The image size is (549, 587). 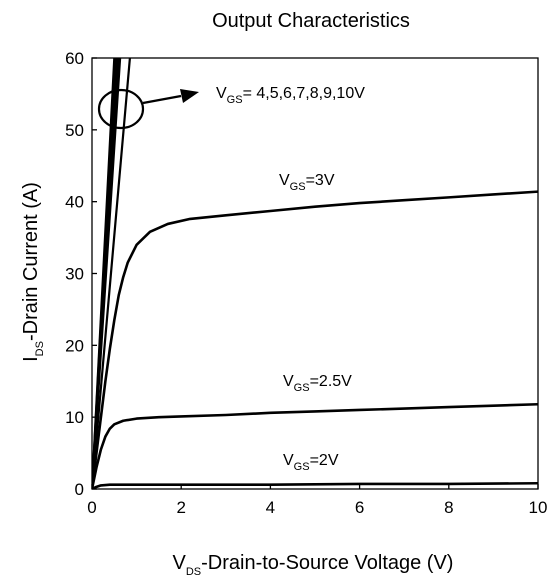 What do you see at coordinates (40, 348) in the screenshot?
I see `y-axis-label-sub: DS` at bounding box center [40, 348].